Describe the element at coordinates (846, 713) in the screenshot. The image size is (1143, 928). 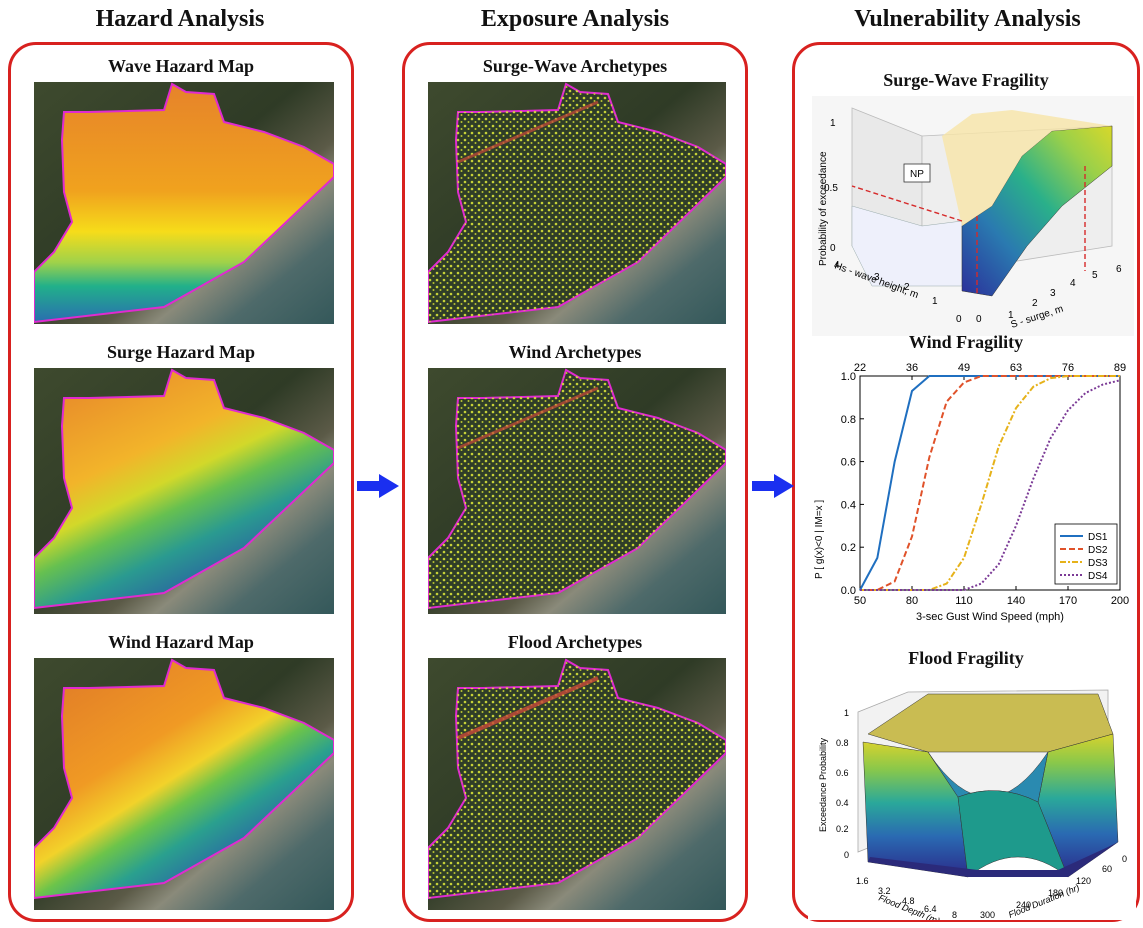
I see `flood-z-tick: 1` at that location.